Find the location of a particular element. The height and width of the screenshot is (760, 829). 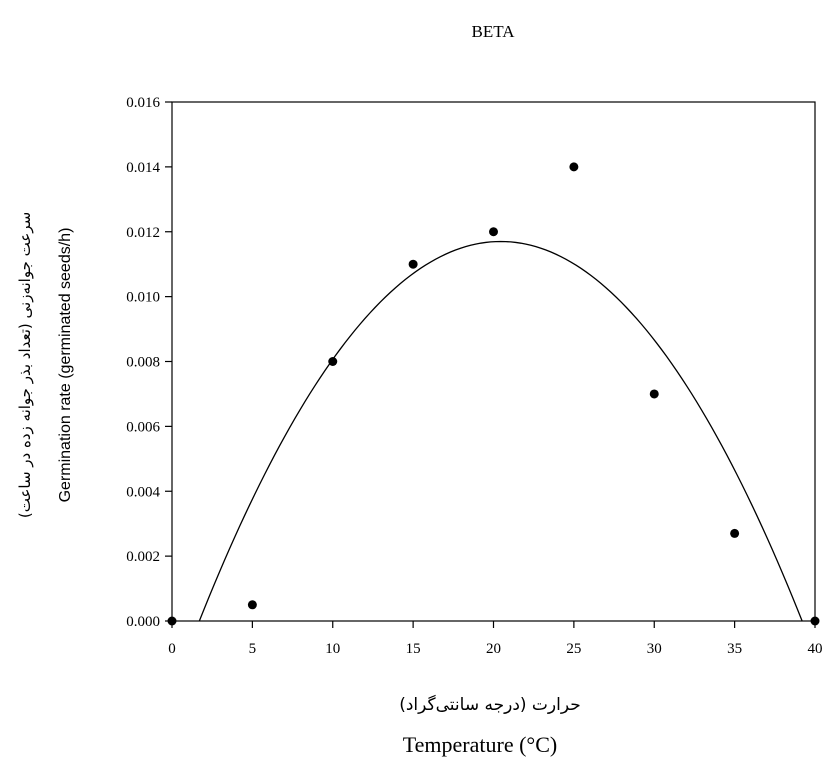

y-tick-label: 0.004 is located at coordinates (143, 492).